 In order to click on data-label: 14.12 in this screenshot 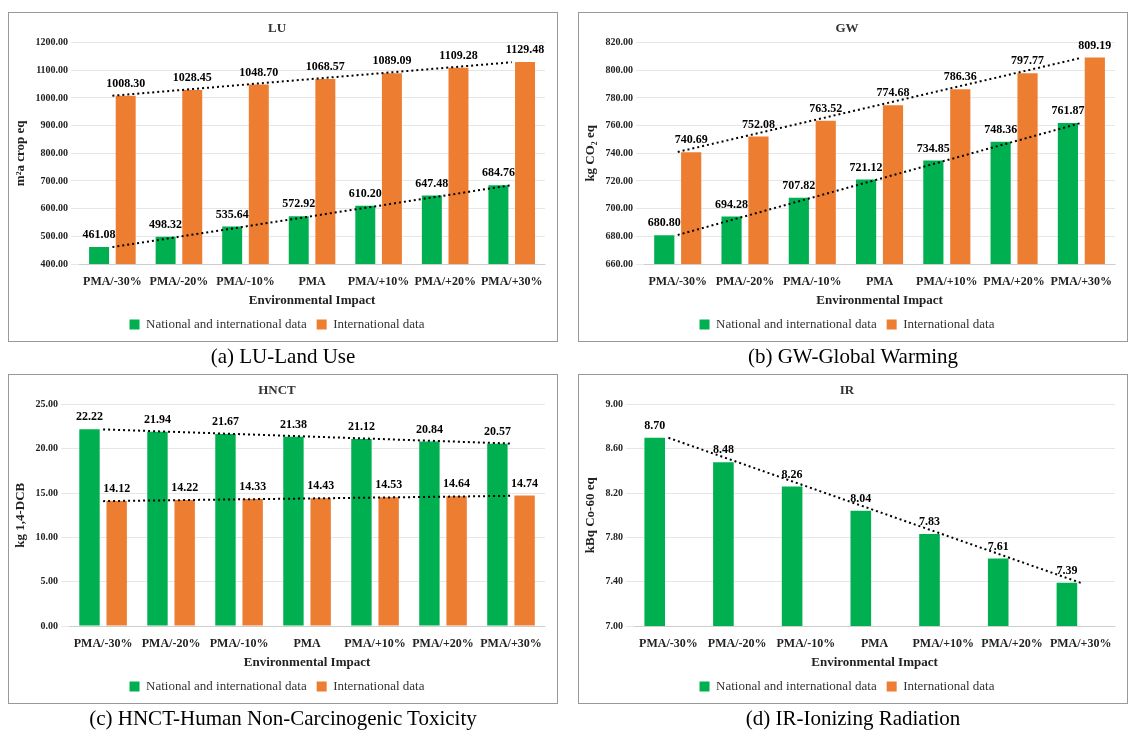, I will do `click(117, 488)`.